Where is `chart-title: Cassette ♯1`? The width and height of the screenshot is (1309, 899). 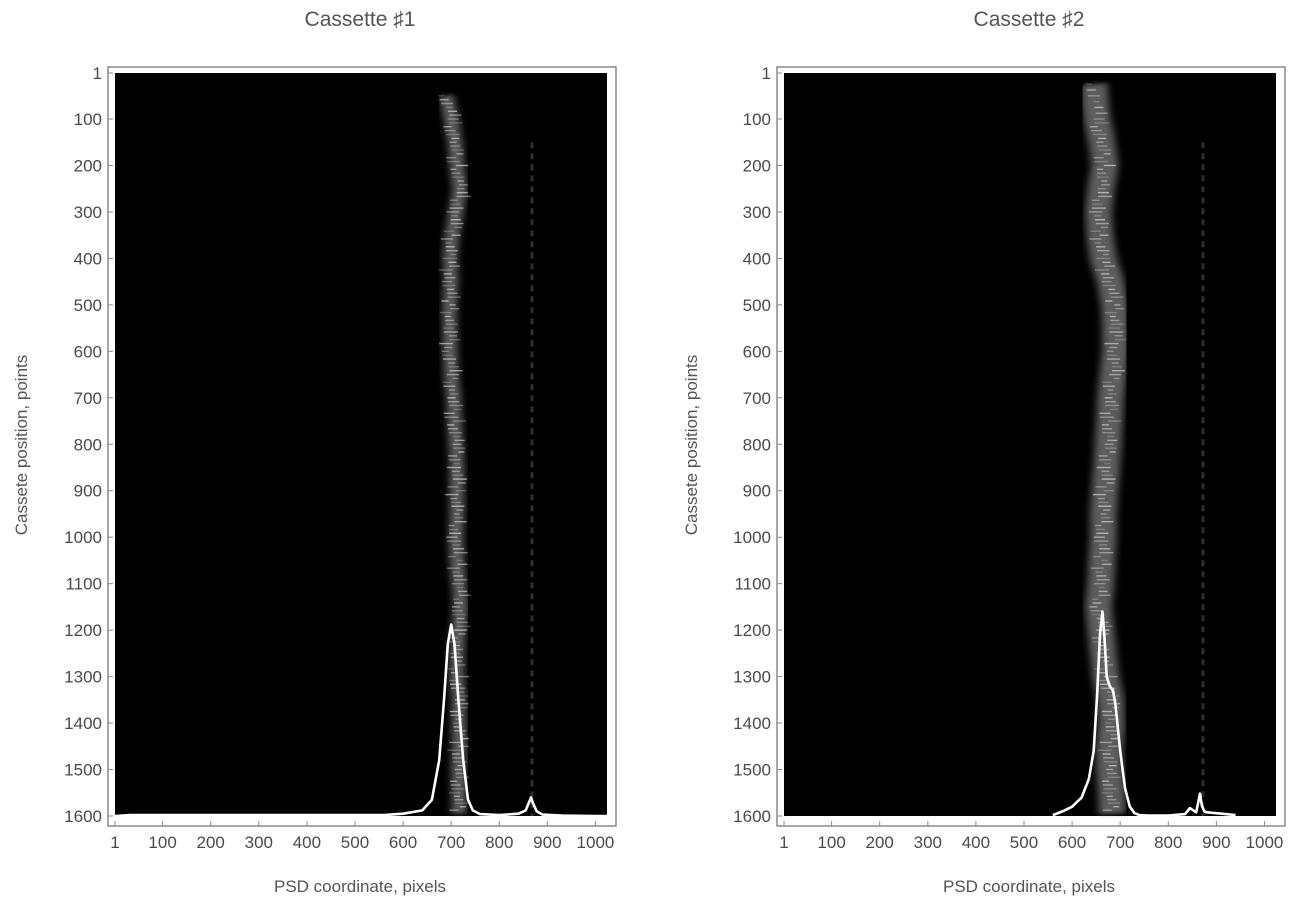 chart-title: Cassette ♯1 is located at coordinates (360, 19).